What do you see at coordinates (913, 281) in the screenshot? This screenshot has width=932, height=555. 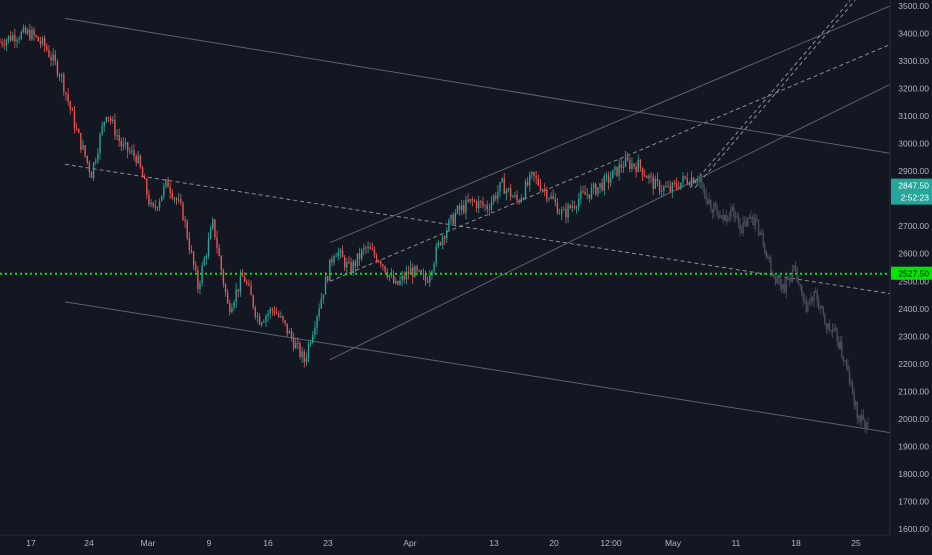 I see `y-tick-label: 2500.00` at bounding box center [913, 281].